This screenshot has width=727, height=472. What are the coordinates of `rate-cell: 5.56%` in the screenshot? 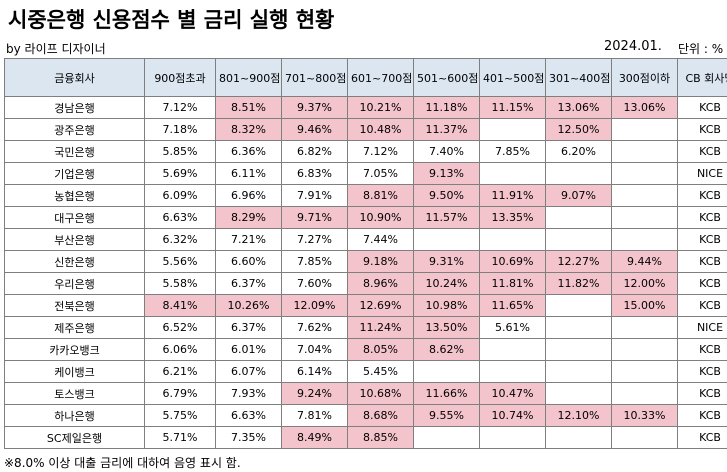 It's located at (180, 261).